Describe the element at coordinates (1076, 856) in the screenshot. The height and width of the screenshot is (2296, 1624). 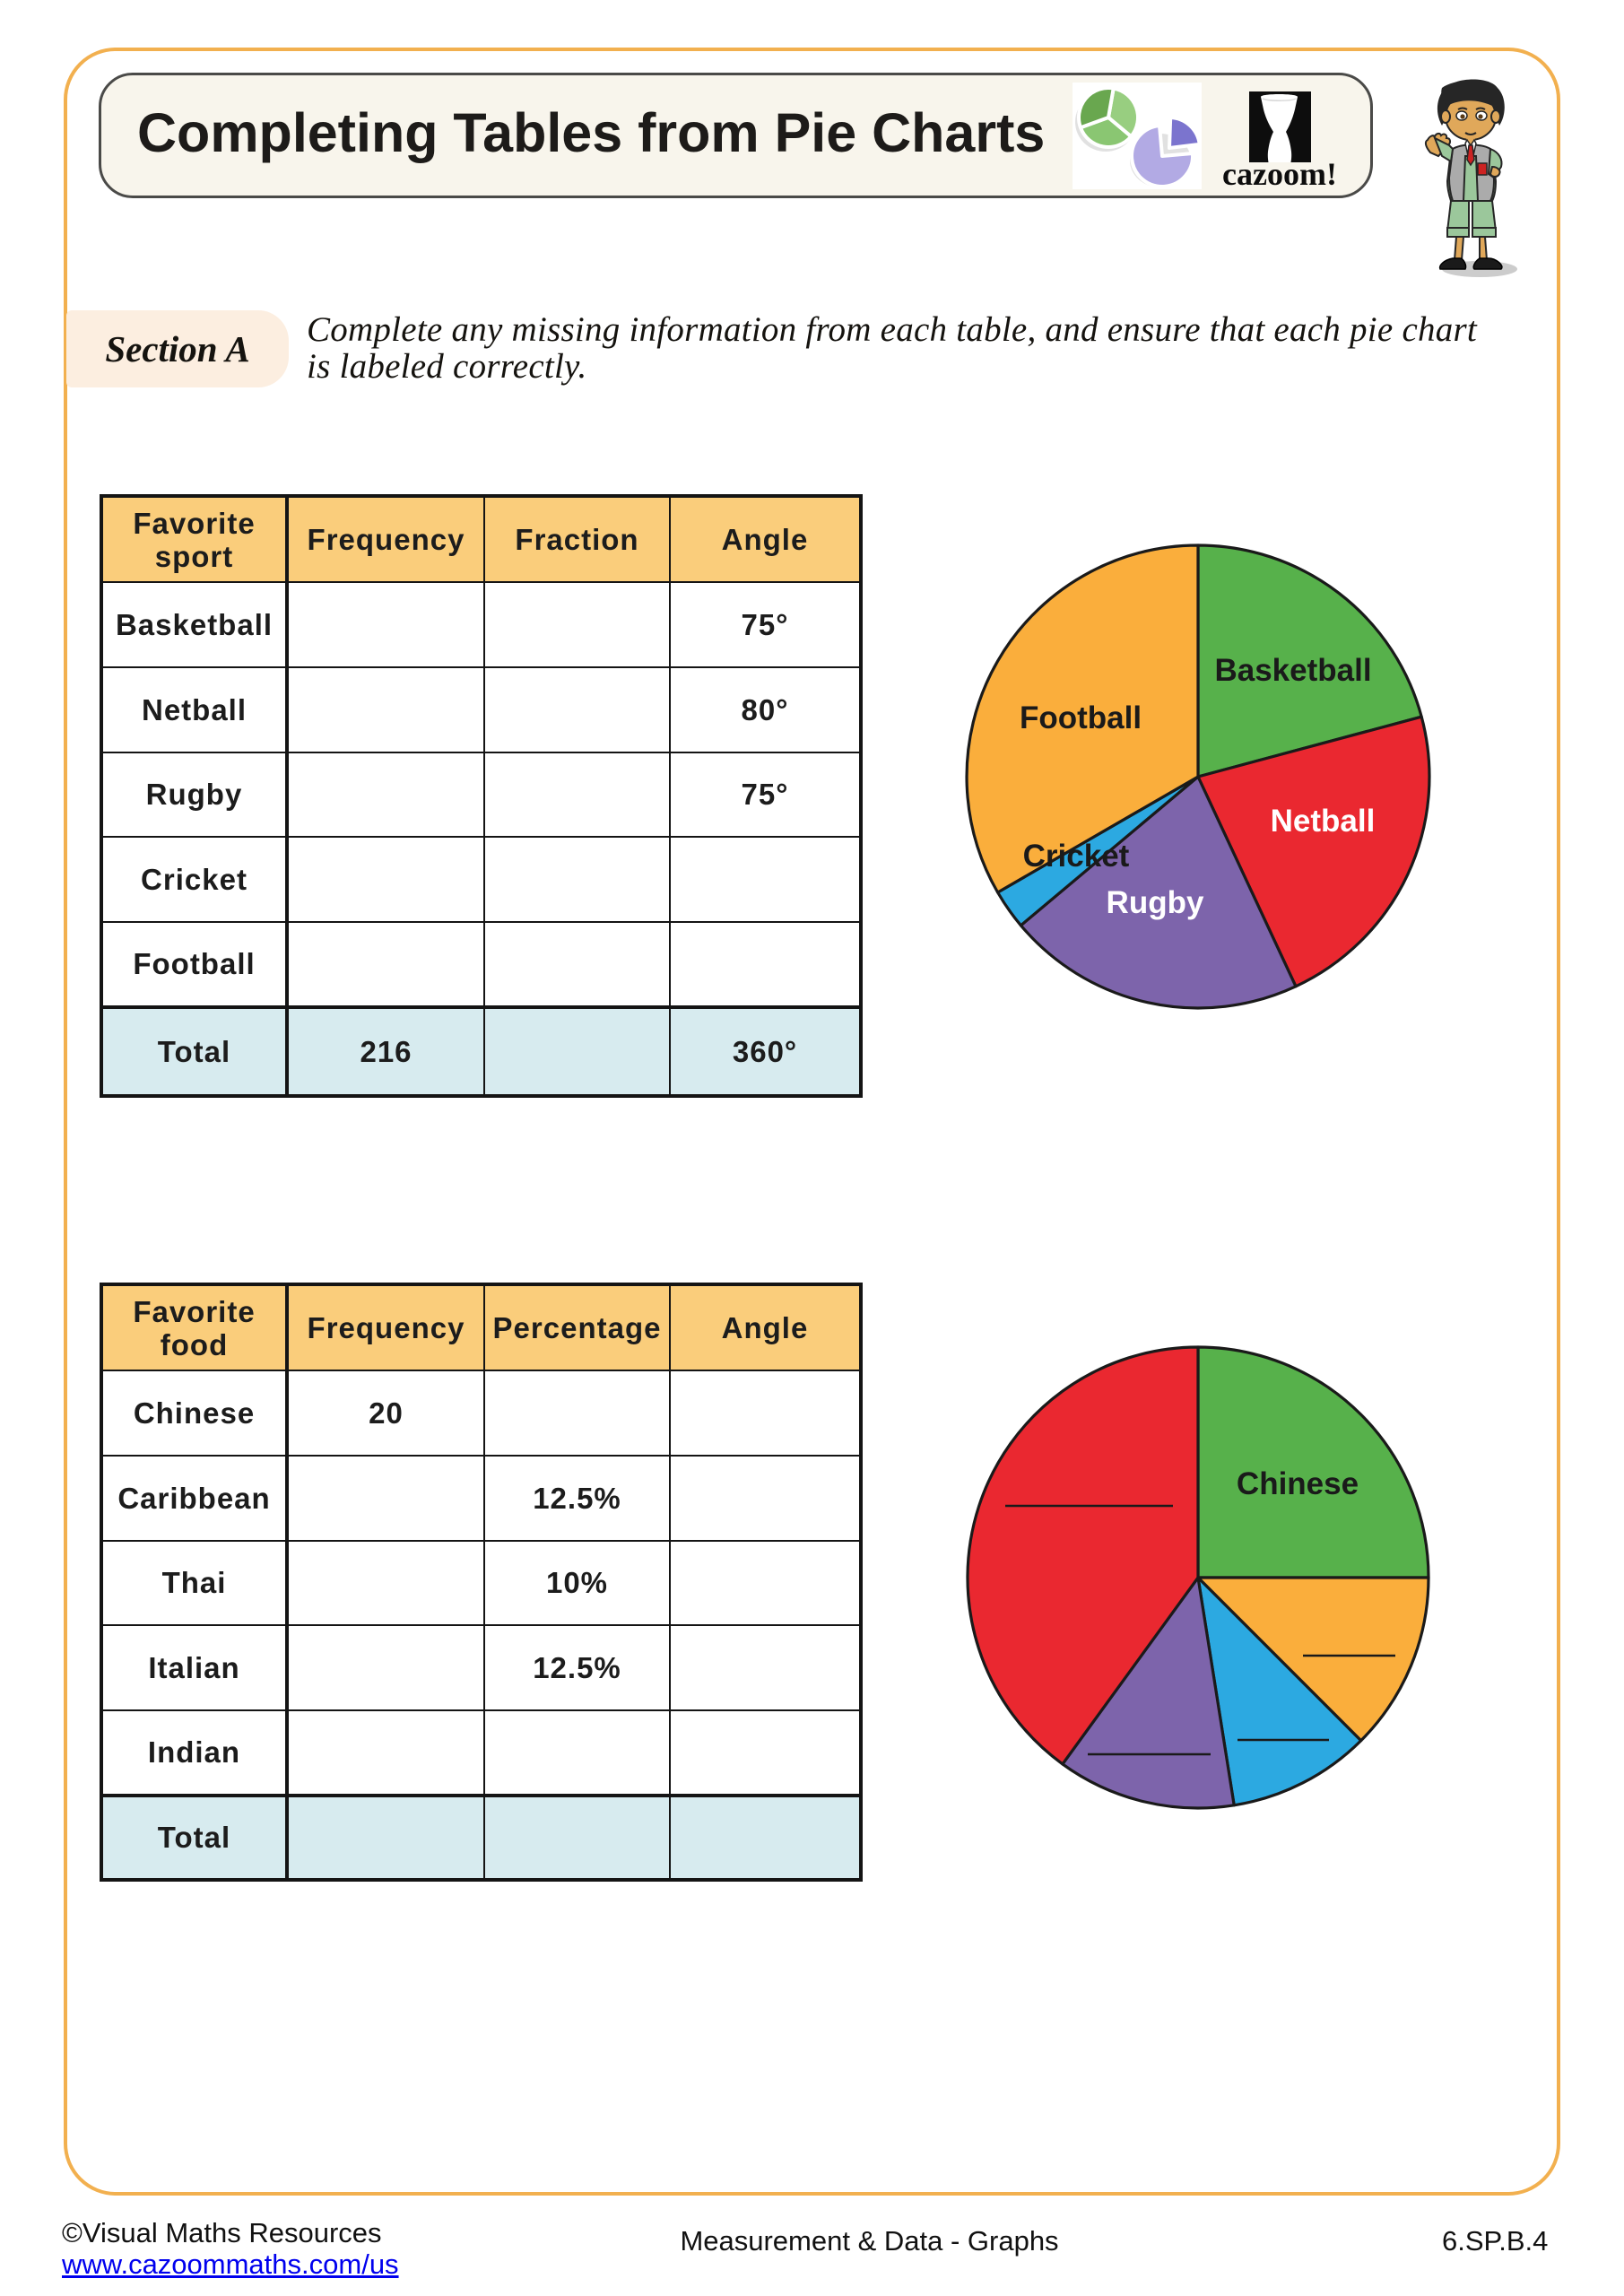
I see `svg-text: Cricket` at that location.